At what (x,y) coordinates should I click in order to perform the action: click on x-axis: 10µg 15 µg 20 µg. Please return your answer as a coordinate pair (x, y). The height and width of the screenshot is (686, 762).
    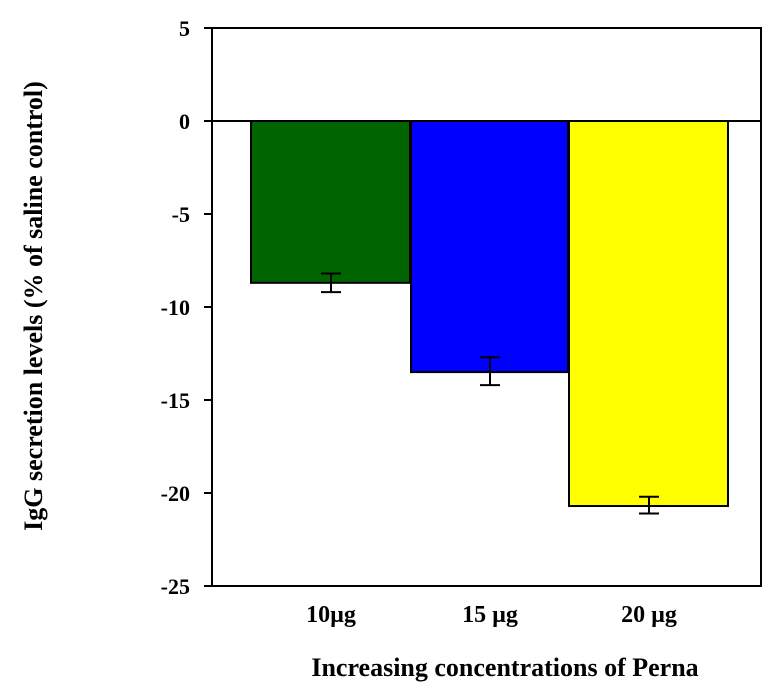
    Looking at the image, I should click on (487, 606).